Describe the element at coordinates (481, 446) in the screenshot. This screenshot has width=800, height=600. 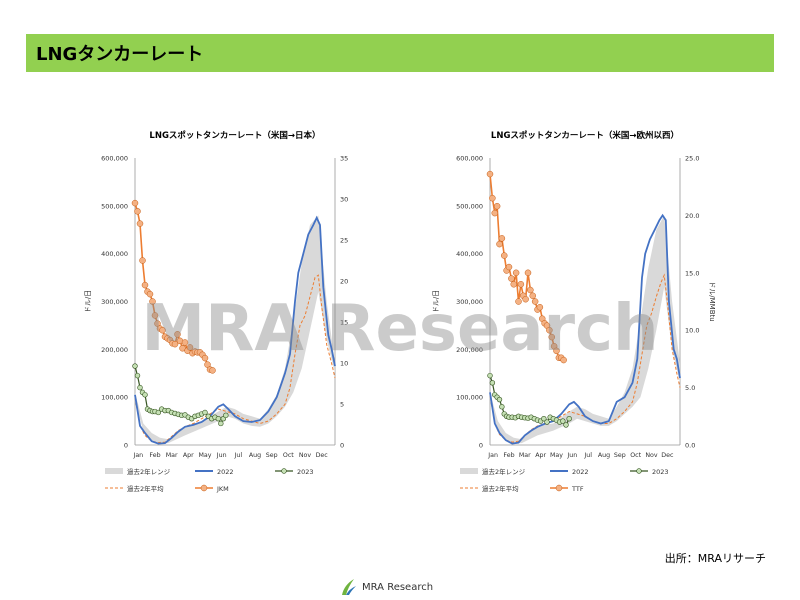
I see `y-tick-label: 0` at that location.